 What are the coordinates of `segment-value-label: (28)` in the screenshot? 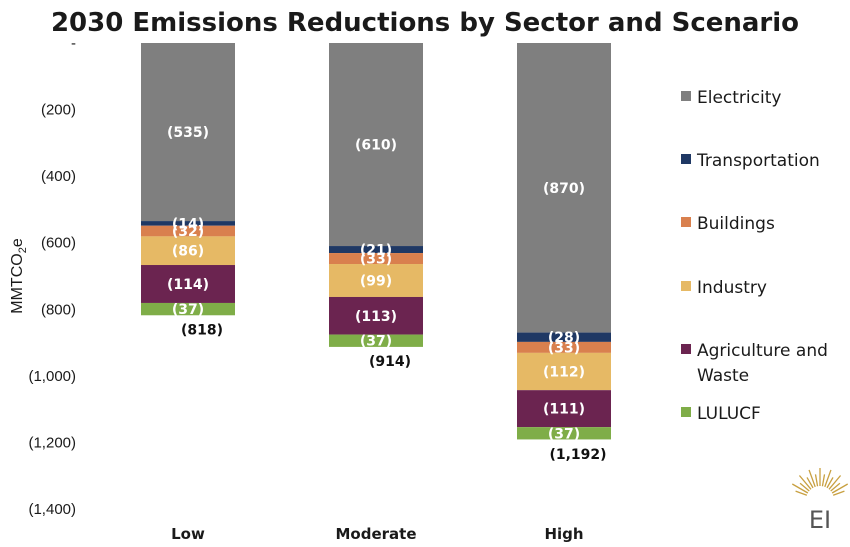 It's located at (564, 338).